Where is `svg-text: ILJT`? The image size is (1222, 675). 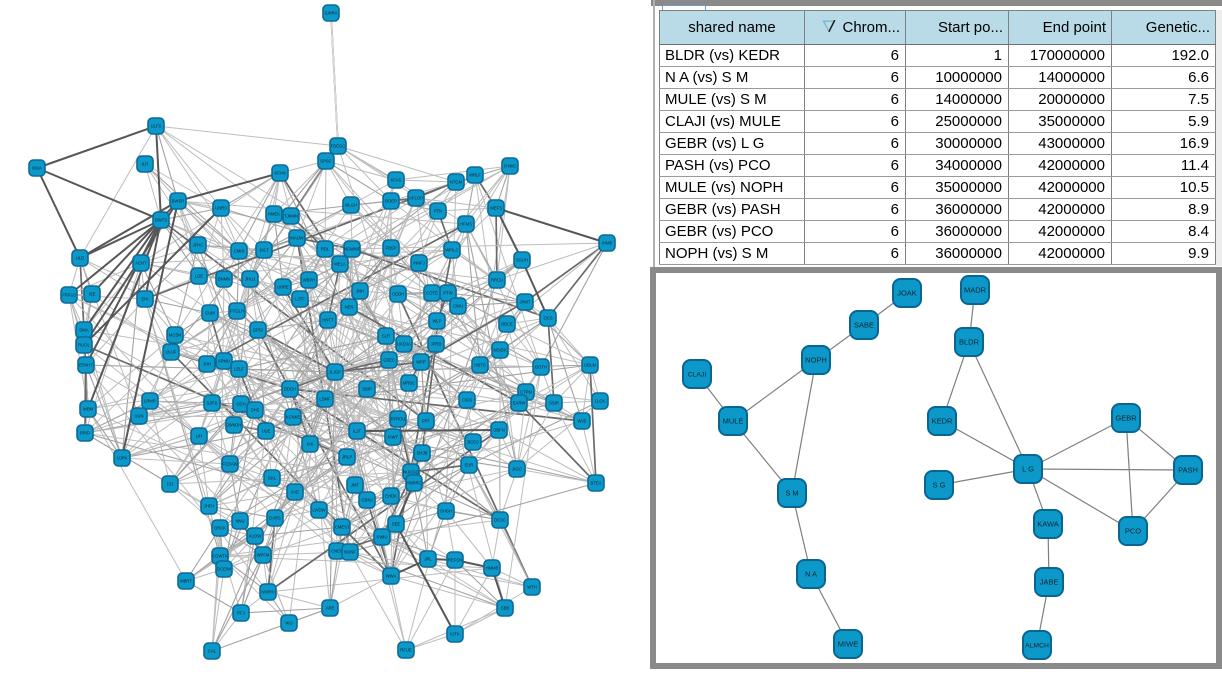 svg-text: ILJT is located at coordinates (357, 431).